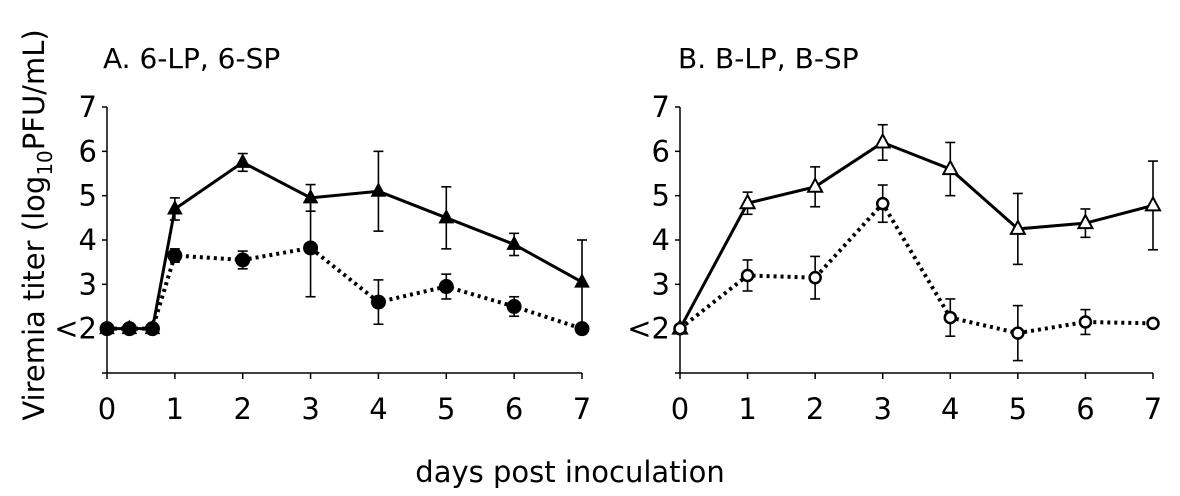  What do you see at coordinates (661, 107) in the screenshot?
I see `panel-b-y-tick-label: 7` at bounding box center [661, 107].